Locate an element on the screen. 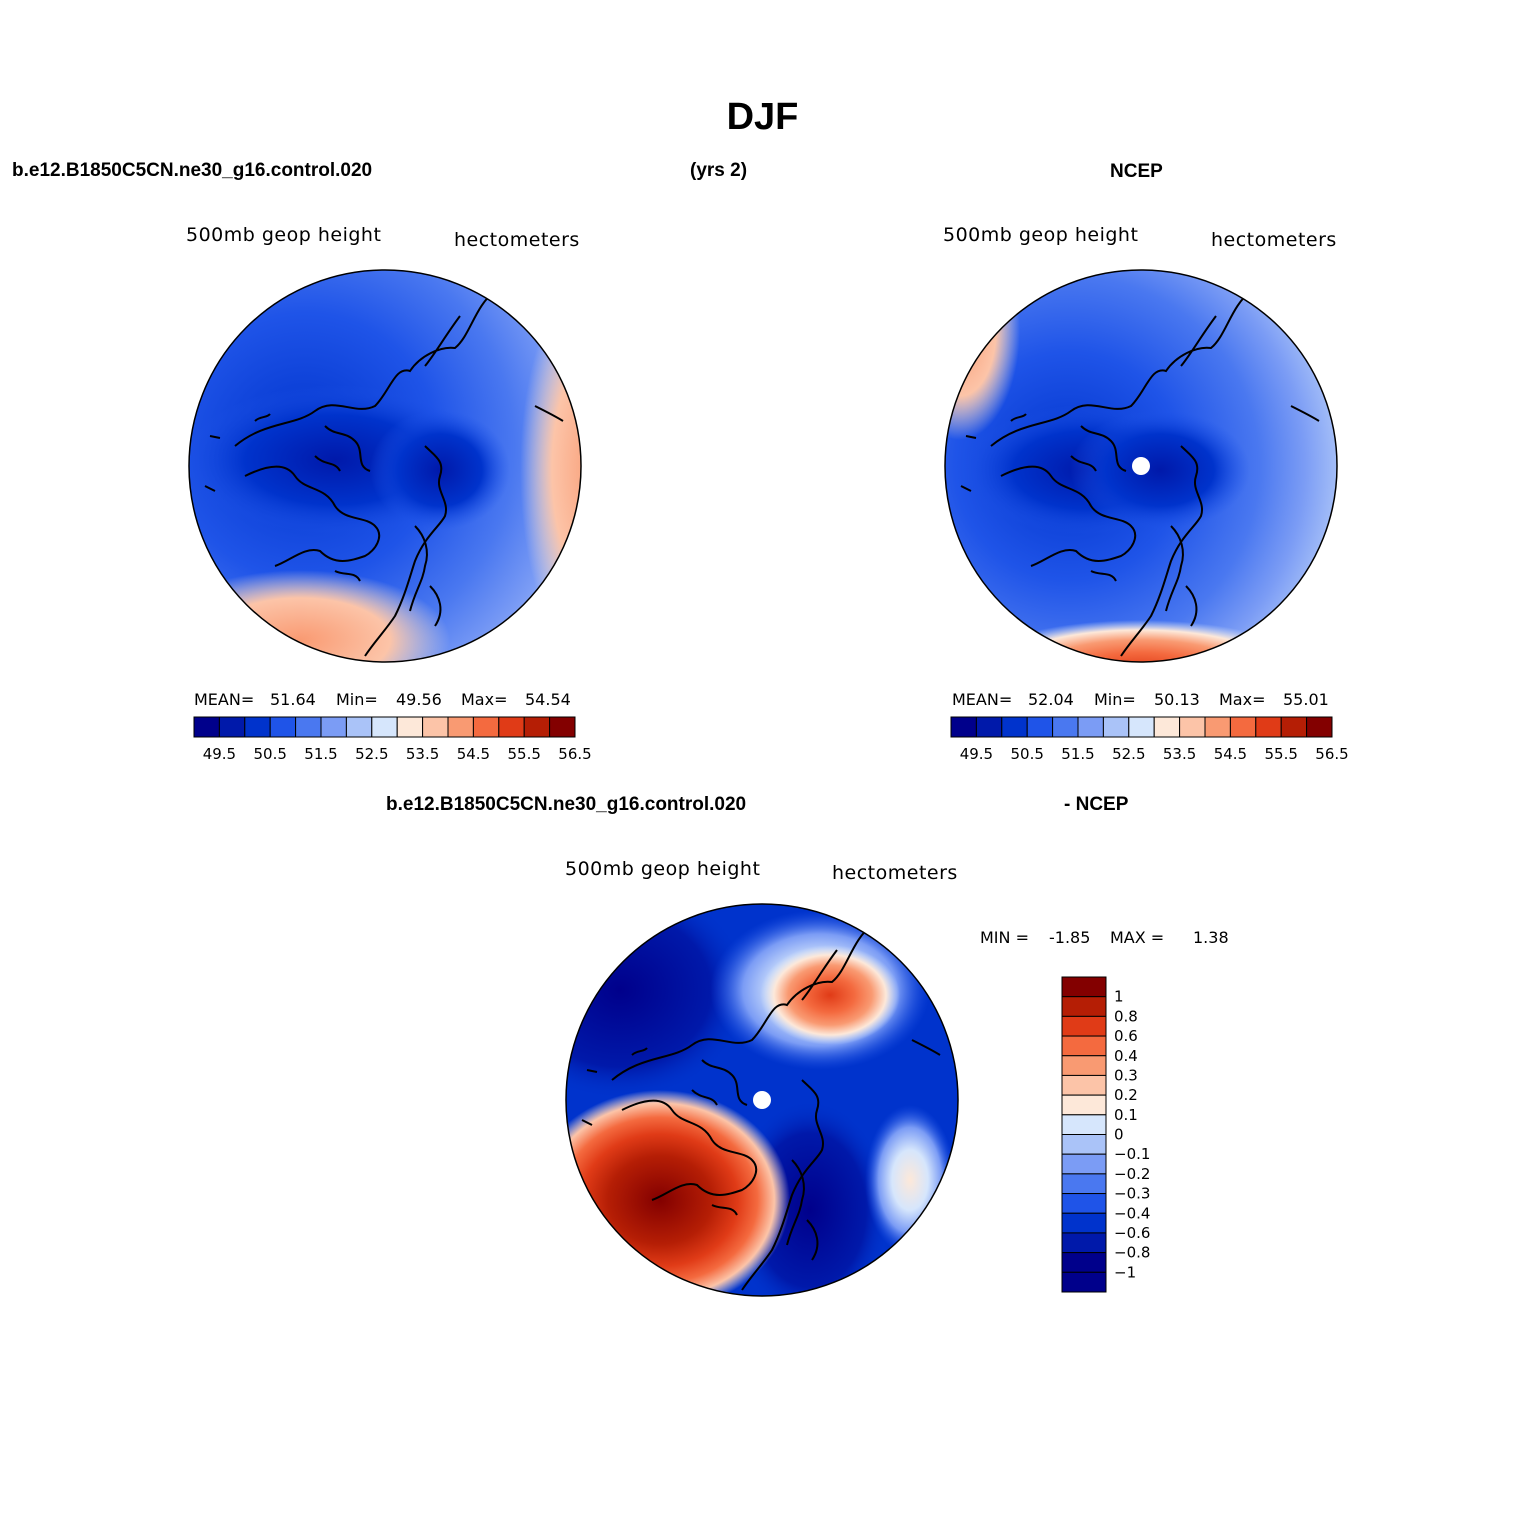 The height and width of the screenshot is (1525, 1525). diff-obs-name: - NCEP is located at coordinates (1096, 804).